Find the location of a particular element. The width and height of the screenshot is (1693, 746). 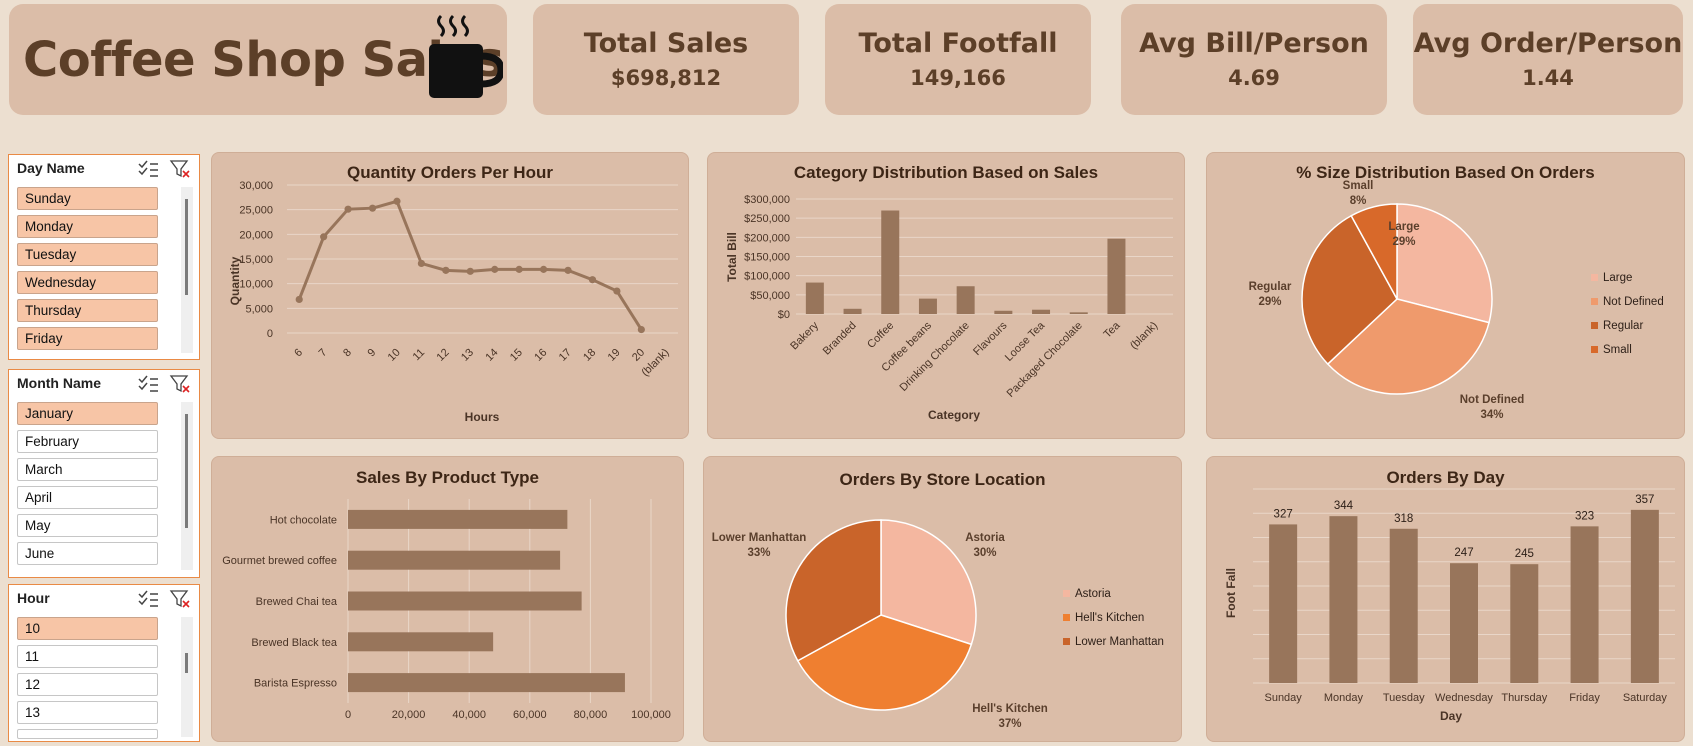

slicer-item-12: 12 is located at coordinates (87, 684).